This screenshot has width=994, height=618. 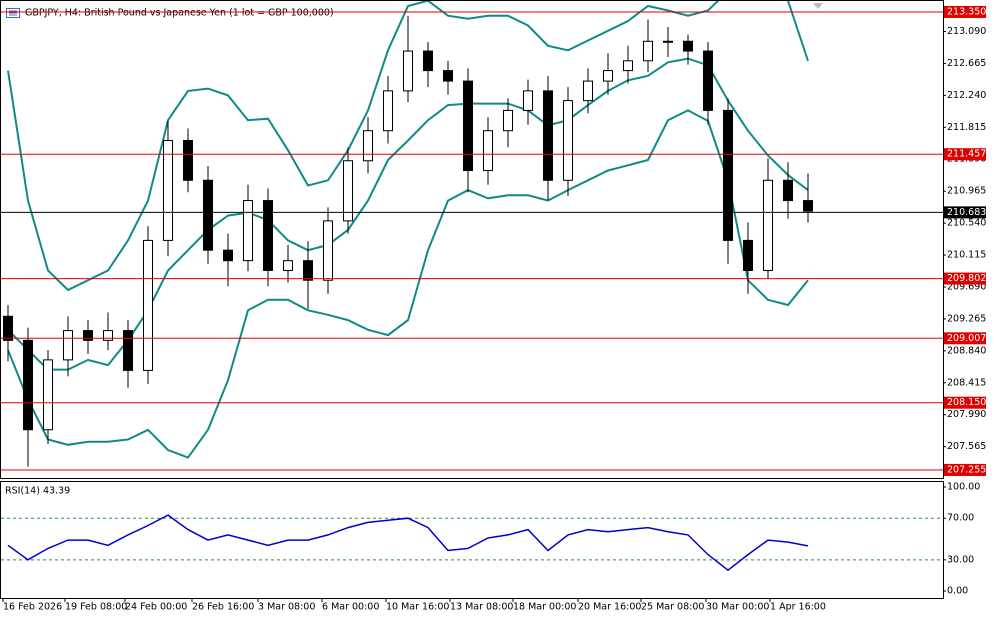 I want to click on level-label: 213.350, so click(x=966, y=11).